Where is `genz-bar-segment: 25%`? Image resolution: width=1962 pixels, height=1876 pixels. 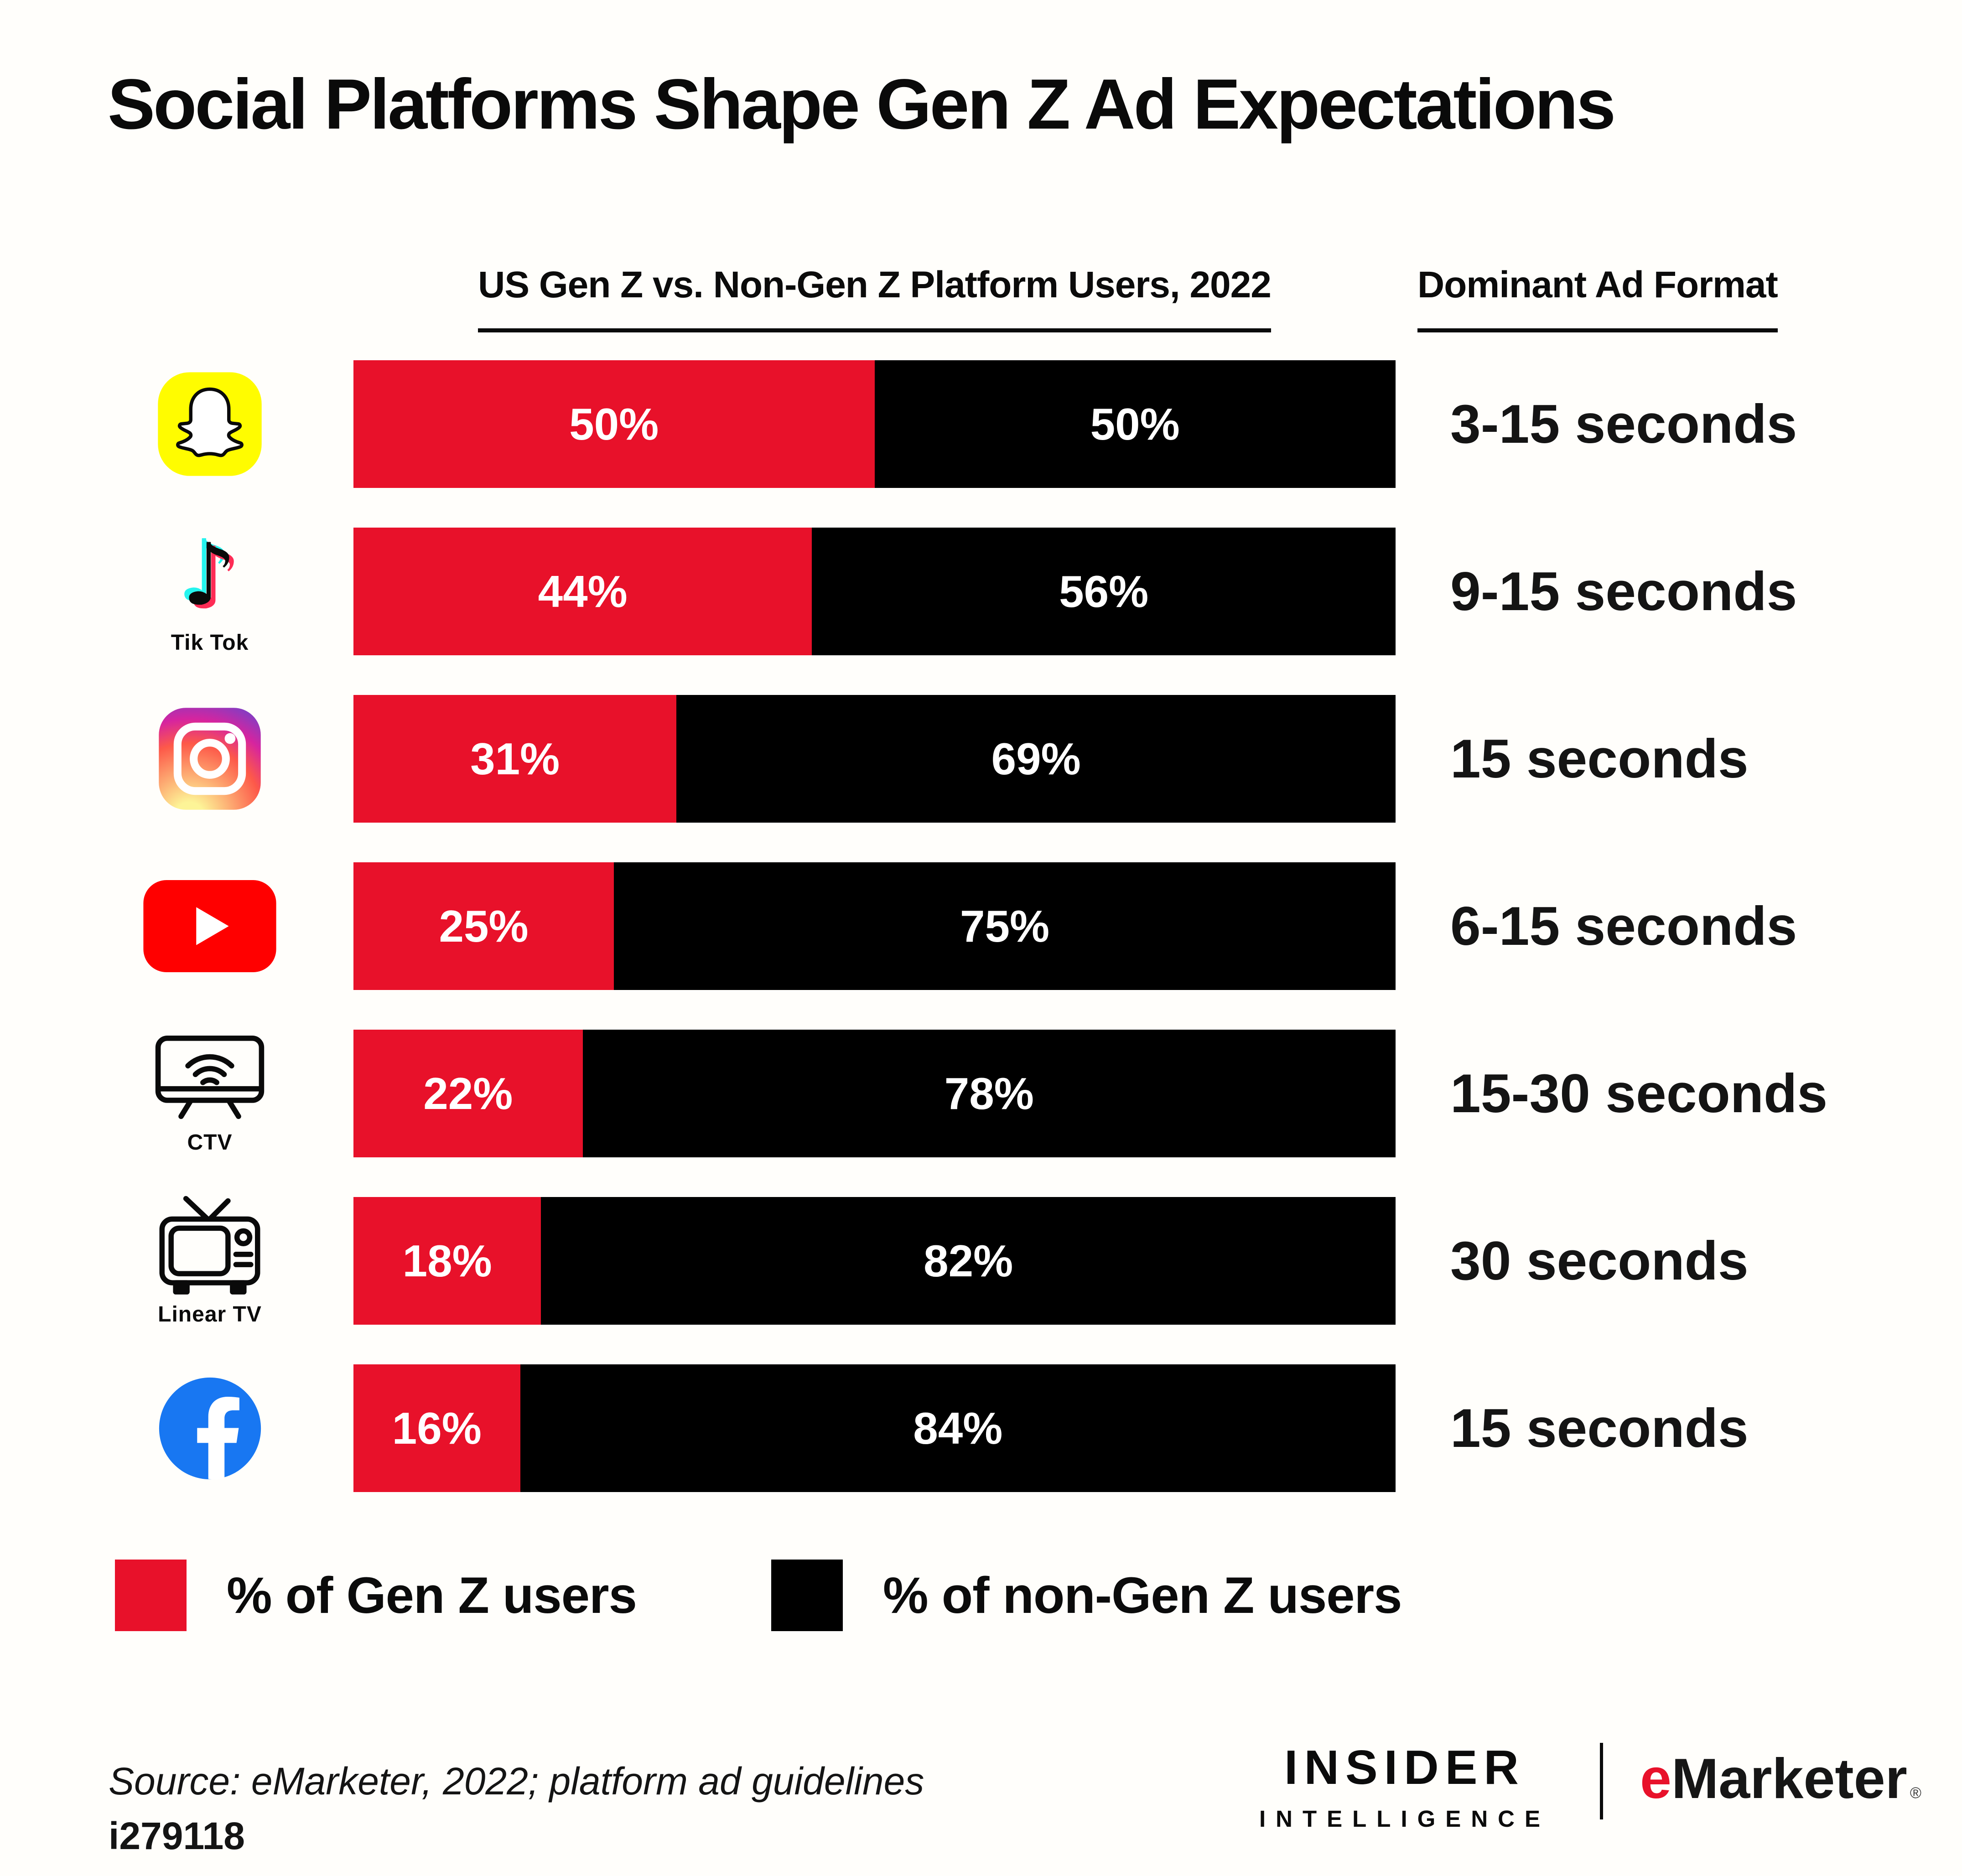
genz-bar-segment: 25% is located at coordinates (484, 926).